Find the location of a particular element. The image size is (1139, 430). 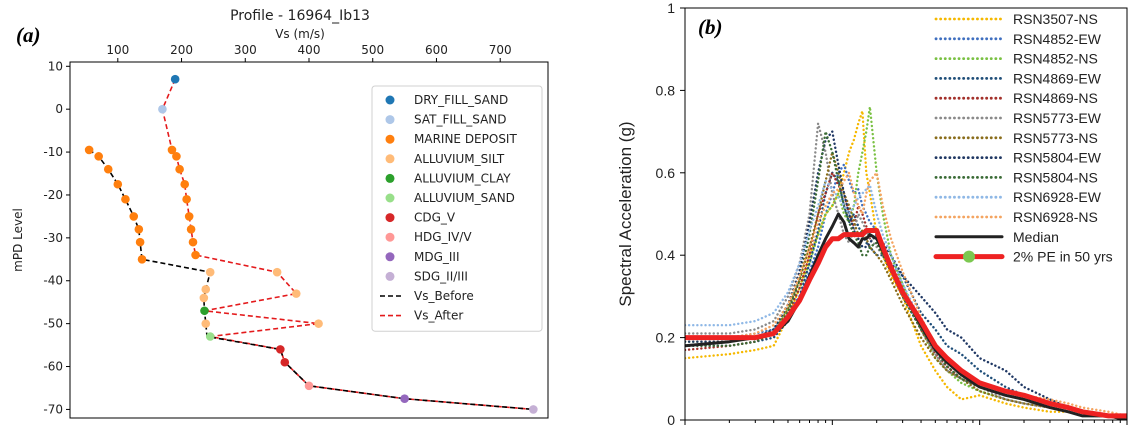

legend-label-cdg-v: CDG_V is located at coordinates (435, 218).